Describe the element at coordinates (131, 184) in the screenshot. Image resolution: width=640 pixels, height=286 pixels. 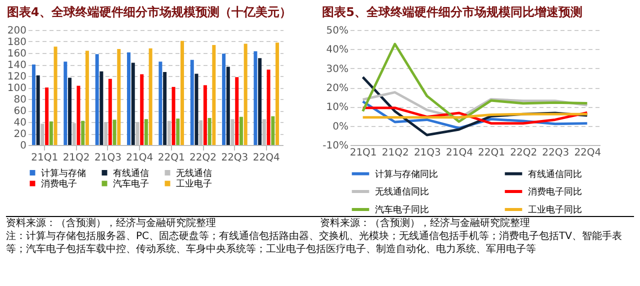
I see `legend-label: 汽车电子` at that location.